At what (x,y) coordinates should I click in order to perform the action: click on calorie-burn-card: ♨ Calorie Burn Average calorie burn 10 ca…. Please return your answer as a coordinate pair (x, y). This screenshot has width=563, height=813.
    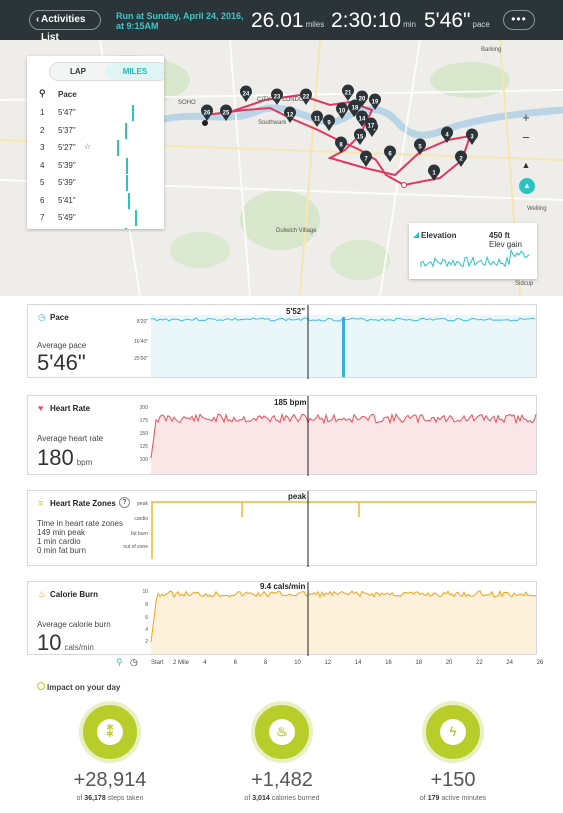
    Looking at the image, I should click on (282, 618).